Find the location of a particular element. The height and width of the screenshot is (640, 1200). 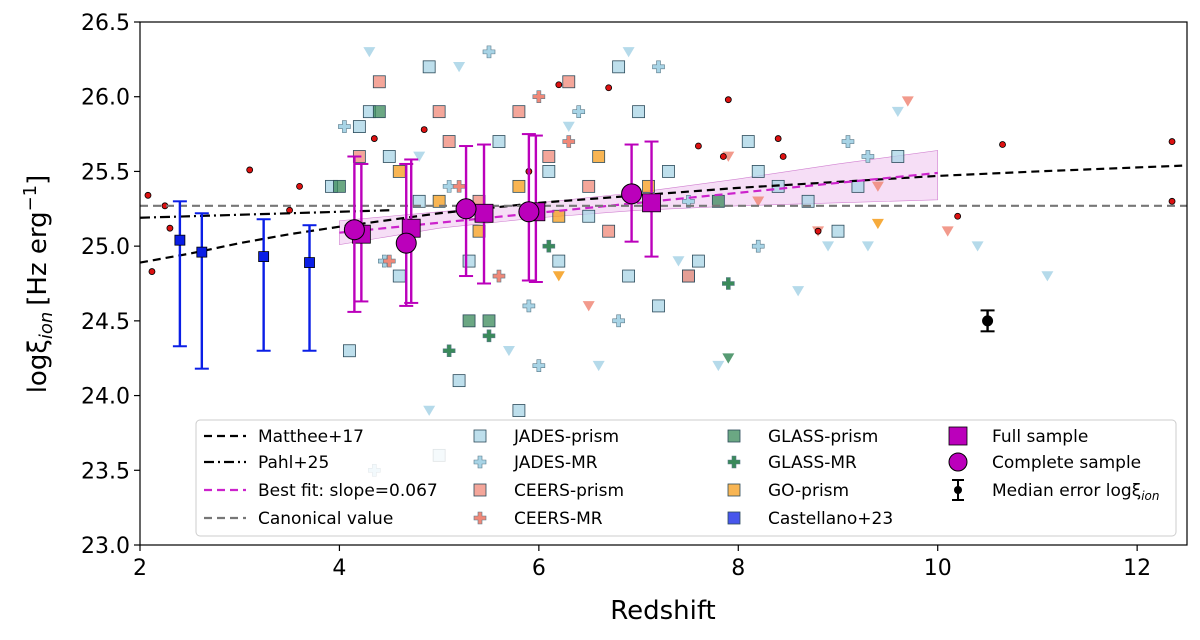

full-sample-point is located at coordinates (484, 213).